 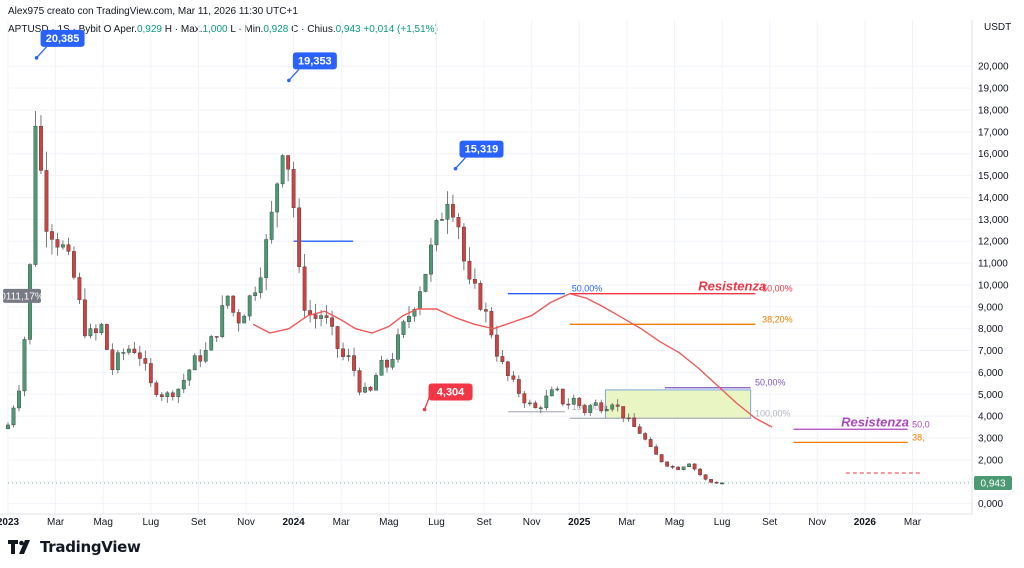 I want to click on time-tick-label: Mag, so click(x=388, y=522).